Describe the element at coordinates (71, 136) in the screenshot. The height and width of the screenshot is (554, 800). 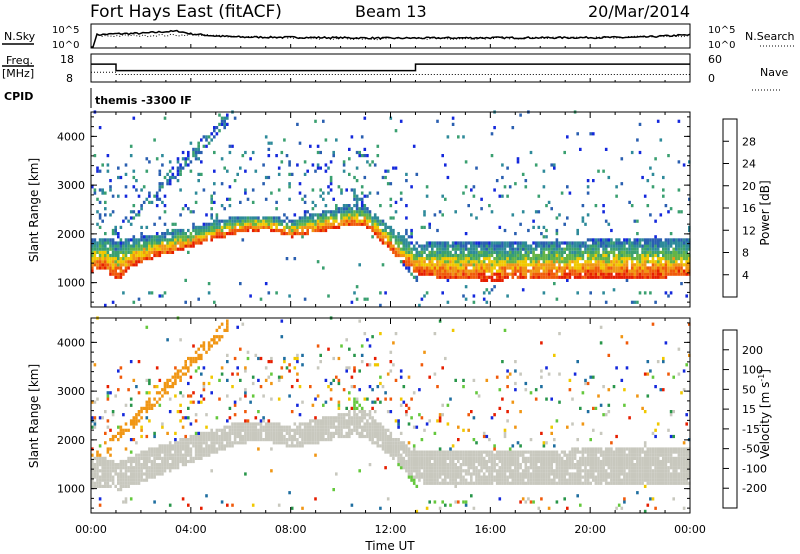
I see `y-tick-label: 4000` at that location.